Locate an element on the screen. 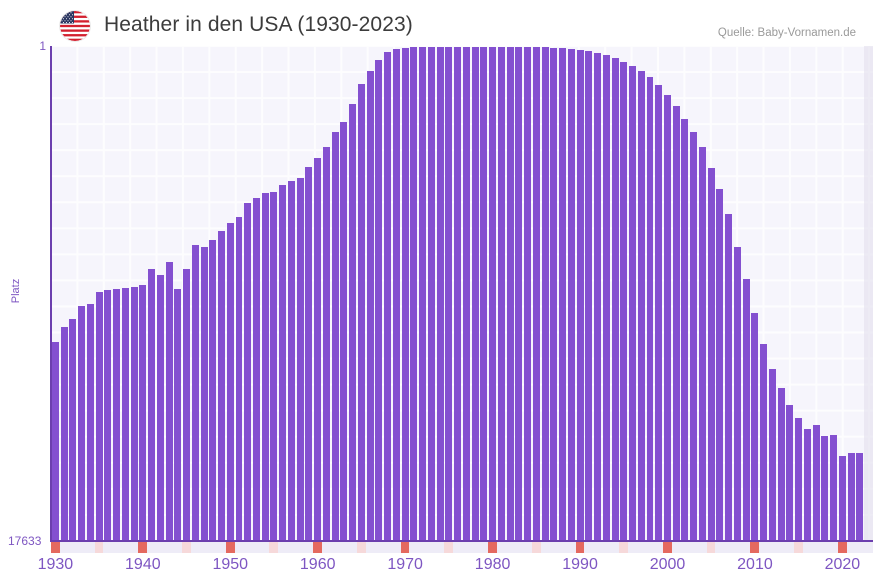 The image size is (873, 587). x-axis-tick-label: 2000 is located at coordinates (667, 564).